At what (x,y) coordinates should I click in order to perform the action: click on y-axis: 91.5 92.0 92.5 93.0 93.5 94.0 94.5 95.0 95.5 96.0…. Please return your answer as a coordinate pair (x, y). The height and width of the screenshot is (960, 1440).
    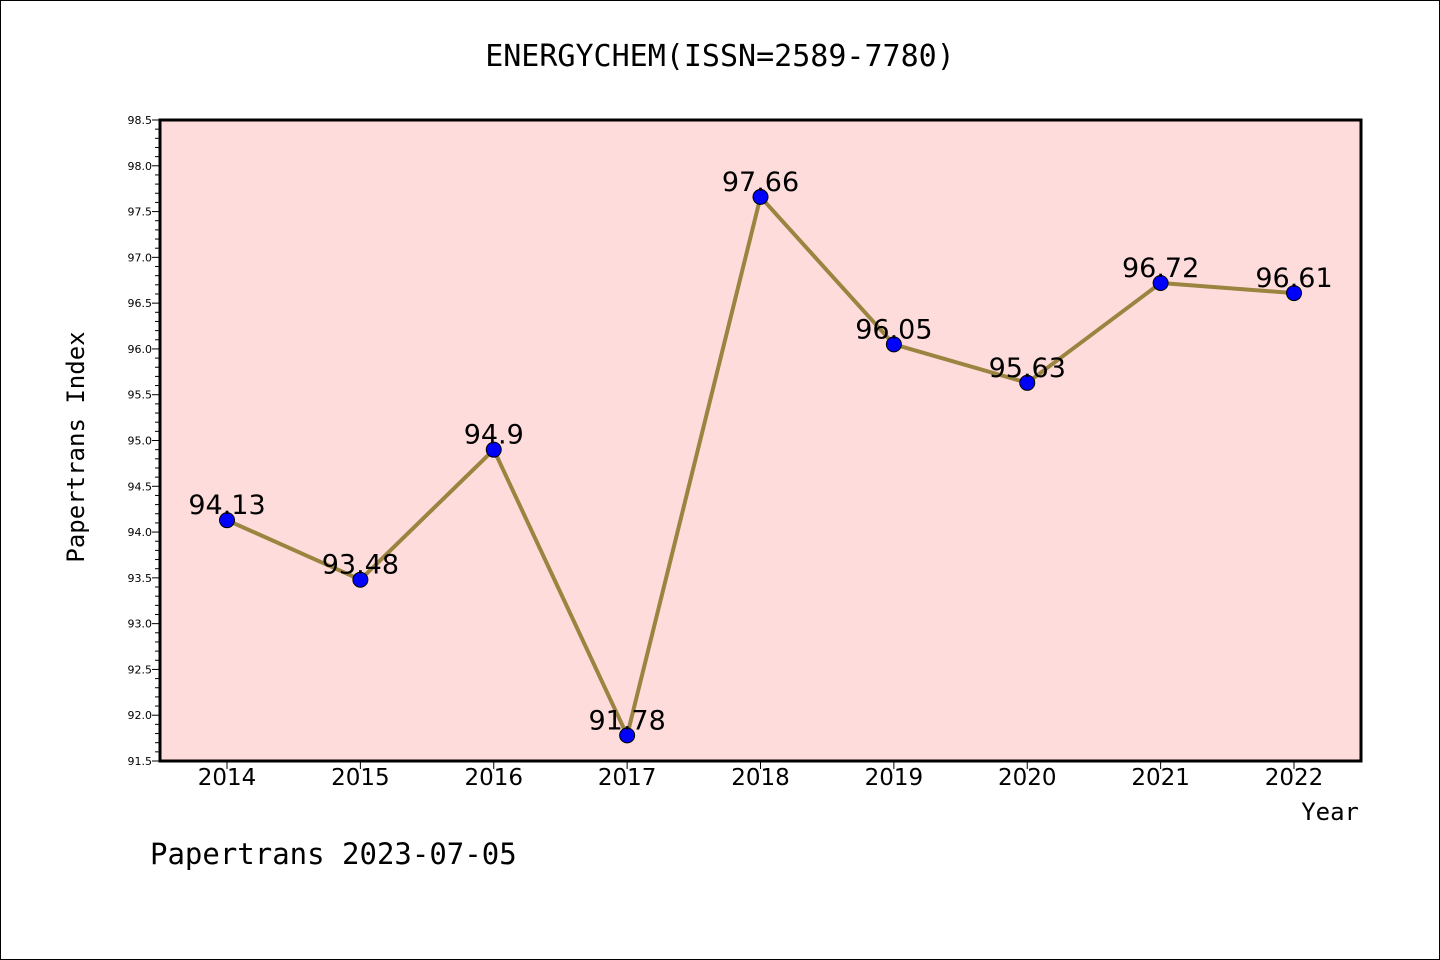
    Looking at the image, I should click on (144, 441).